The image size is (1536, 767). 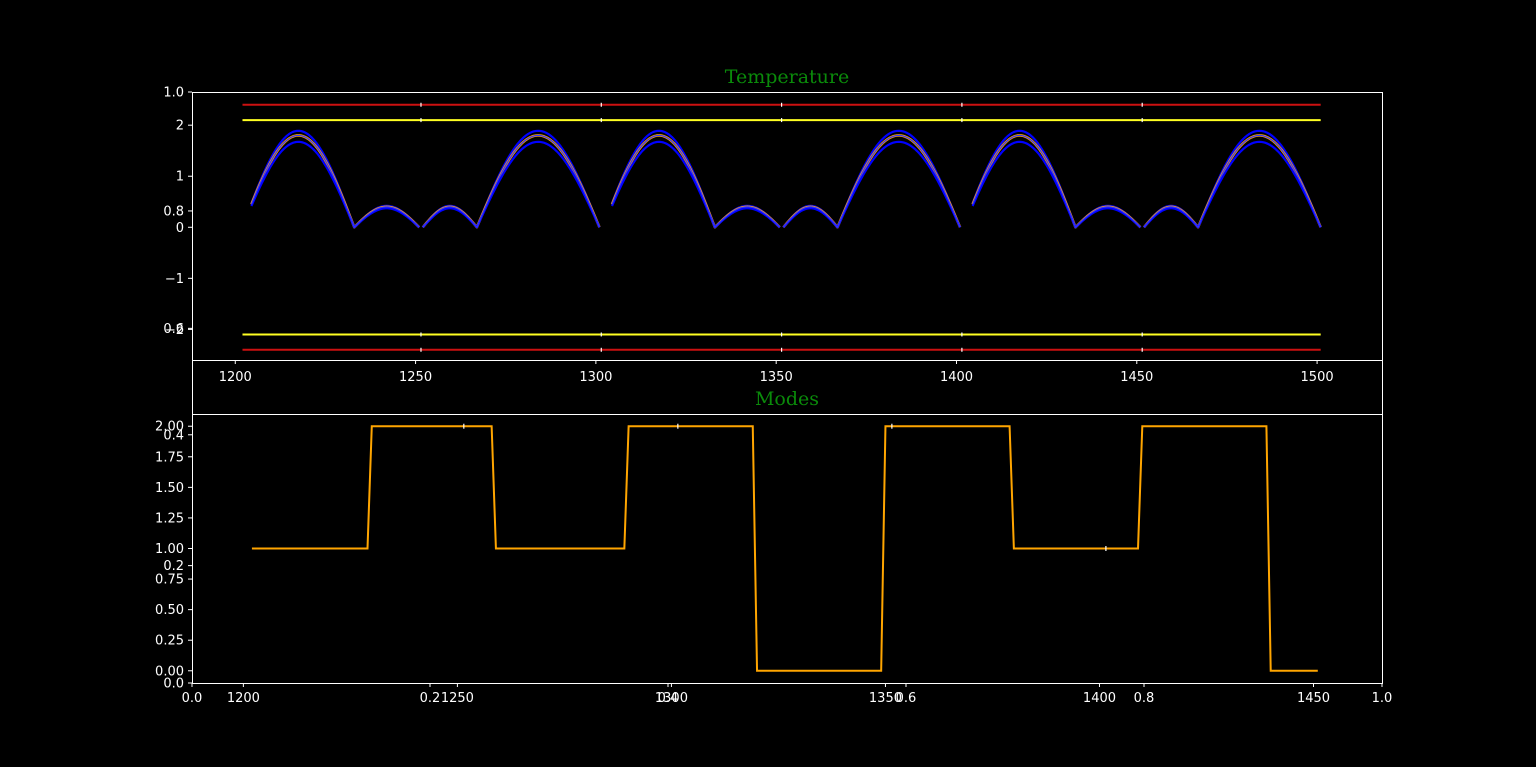 I want to click on y-tick-label: 0.00, so click(x=169, y=671).